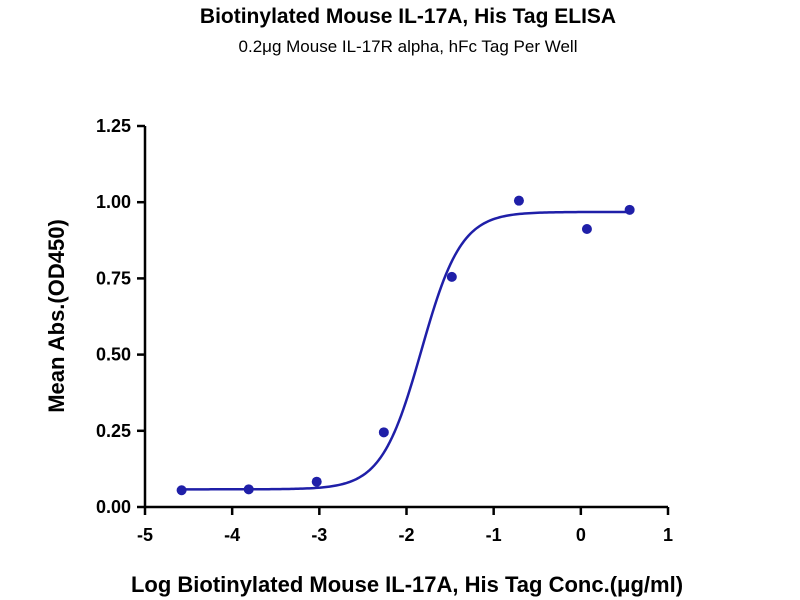  Describe the element at coordinates (113, 202) in the screenshot. I see `y-tick-label: 1.00` at that location.